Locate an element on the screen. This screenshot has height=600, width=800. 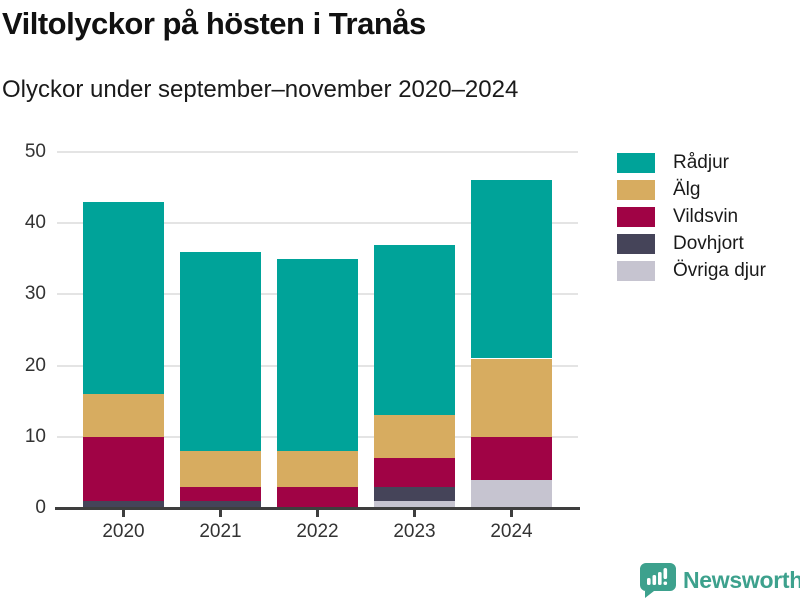
x-tick-label: 2022 is located at coordinates (317, 531).